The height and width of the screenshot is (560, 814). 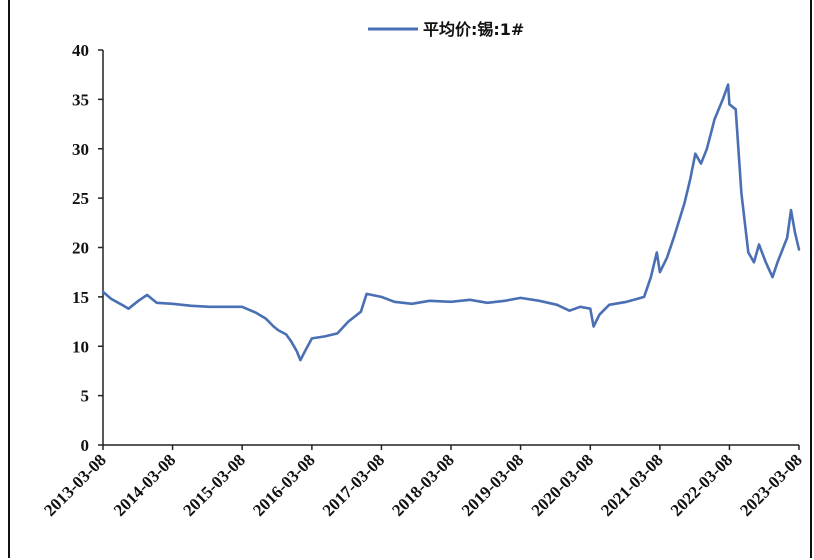 I want to click on x-tick-label: 2016-03-08, so click(x=284, y=485).